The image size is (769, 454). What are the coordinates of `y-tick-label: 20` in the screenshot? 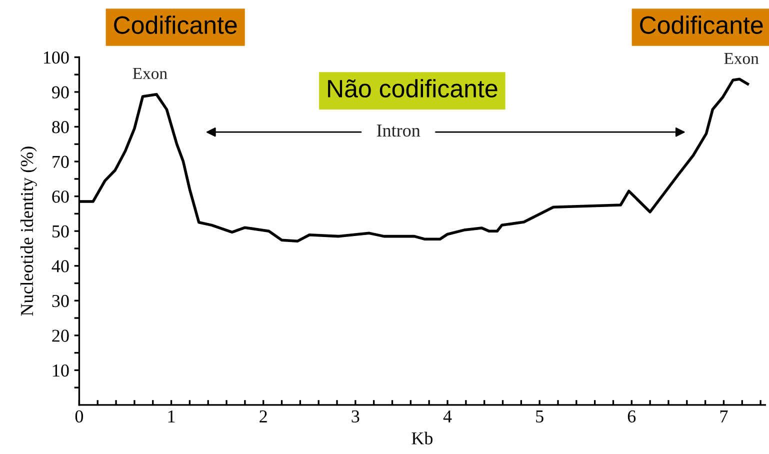 It's located at (60, 336).